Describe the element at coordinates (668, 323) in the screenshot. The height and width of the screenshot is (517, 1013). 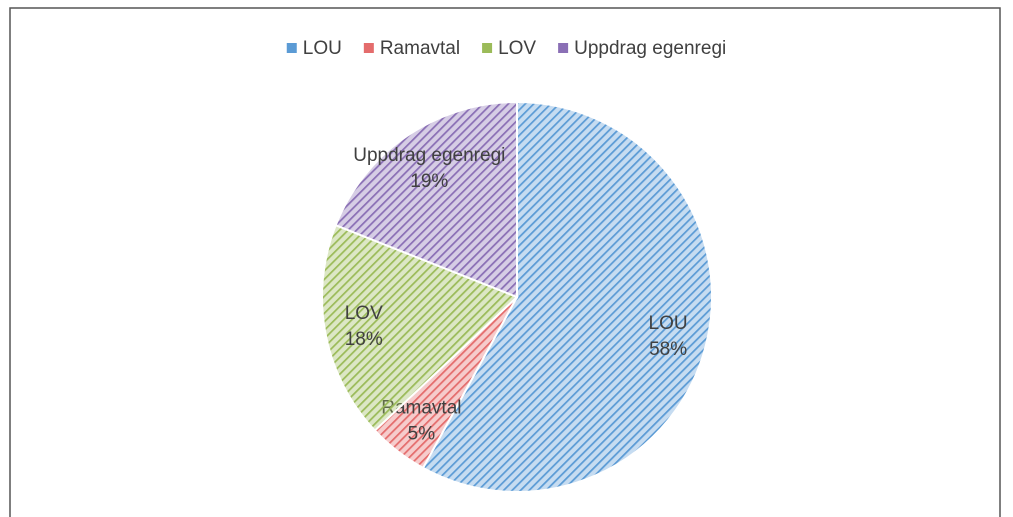
I see `data-label-name: LOU` at that location.